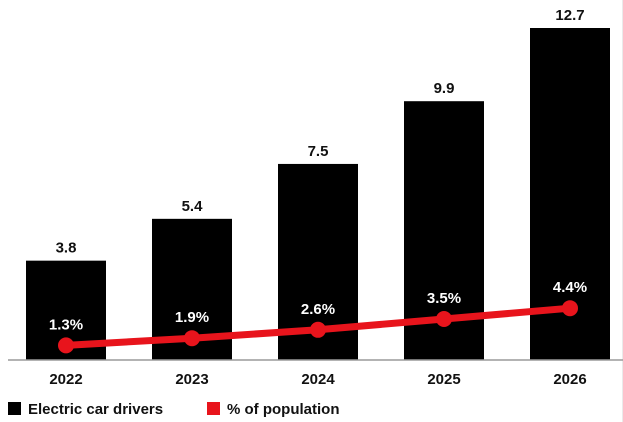 This screenshot has width=623, height=422. What do you see at coordinates (65, 379) in the screenshot?
I see `x-tick-label-2022: 2022` at bounding box center [65, 379].